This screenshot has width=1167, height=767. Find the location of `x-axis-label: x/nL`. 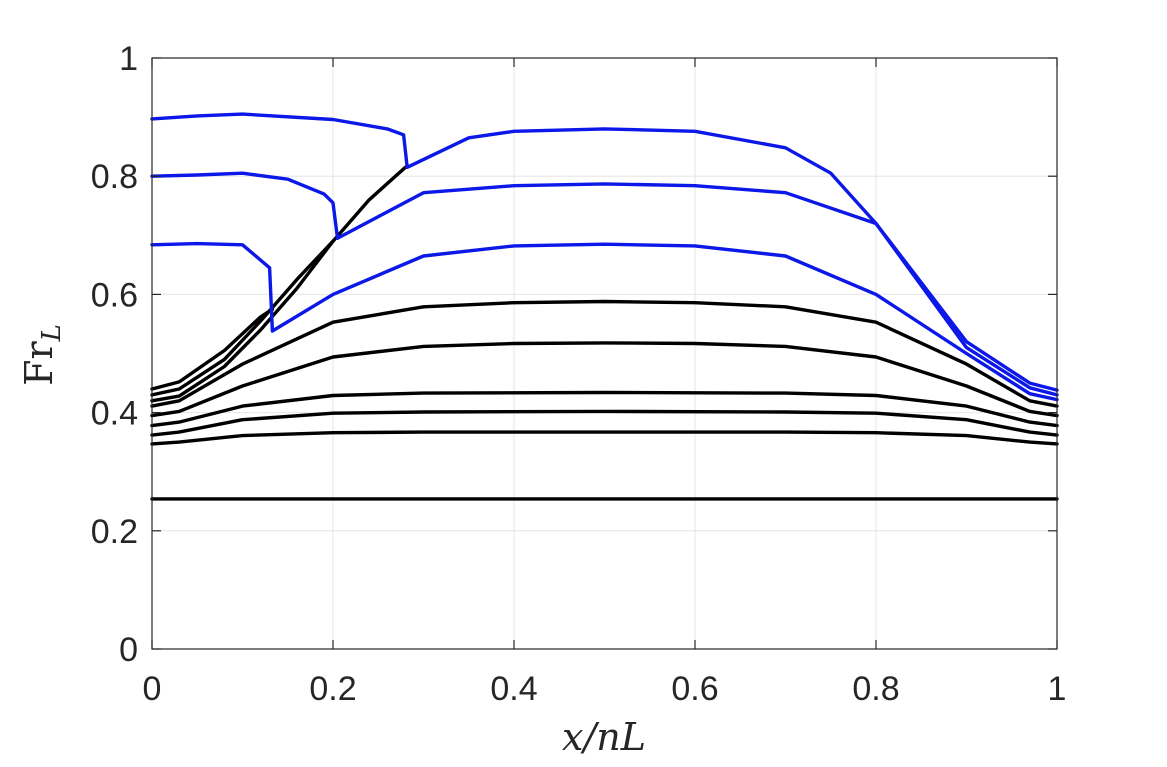

x-axis-label: x/nL is located at coordinates (604, 737).